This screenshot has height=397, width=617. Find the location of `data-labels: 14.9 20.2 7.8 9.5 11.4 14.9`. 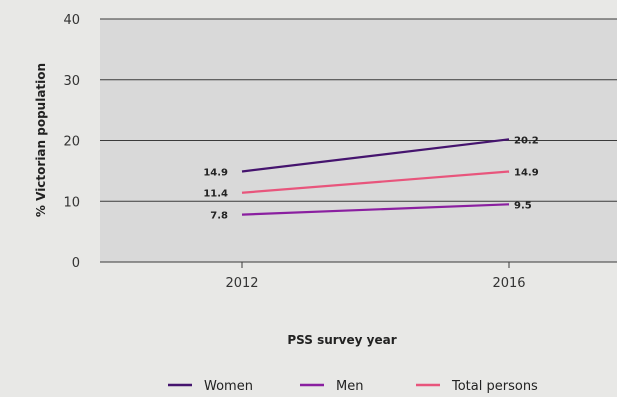

data-labels: 14.9 20.2 7.8 9.5 11.4 14.9 is located at coordinates (370, 178).